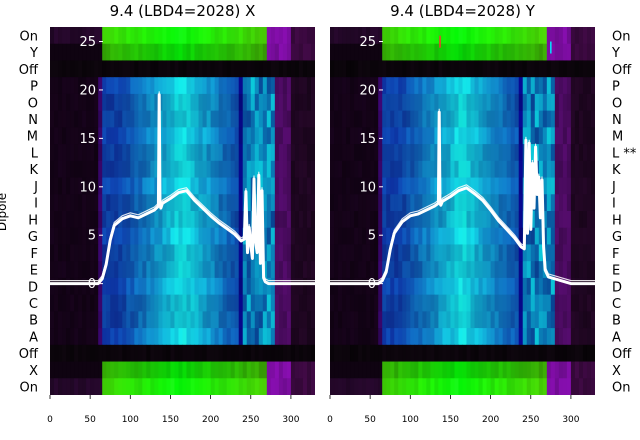 Image resolution: width=640 pixels, height=440 pixels. What do you see at coordinates (33, 304) in the screenshot?
I see `dipole-label: C` at bounding box center [33, 304].